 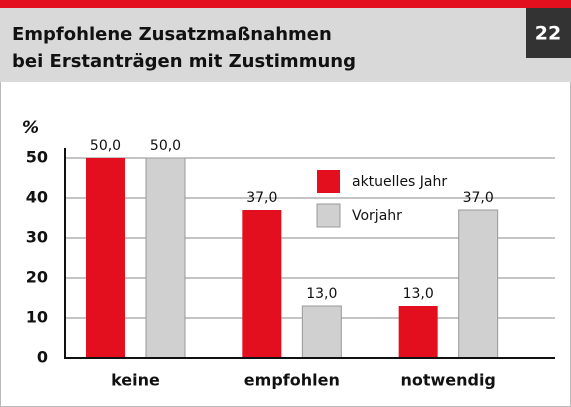 I want to click on page-number: 22, so click(x=548, y=34).